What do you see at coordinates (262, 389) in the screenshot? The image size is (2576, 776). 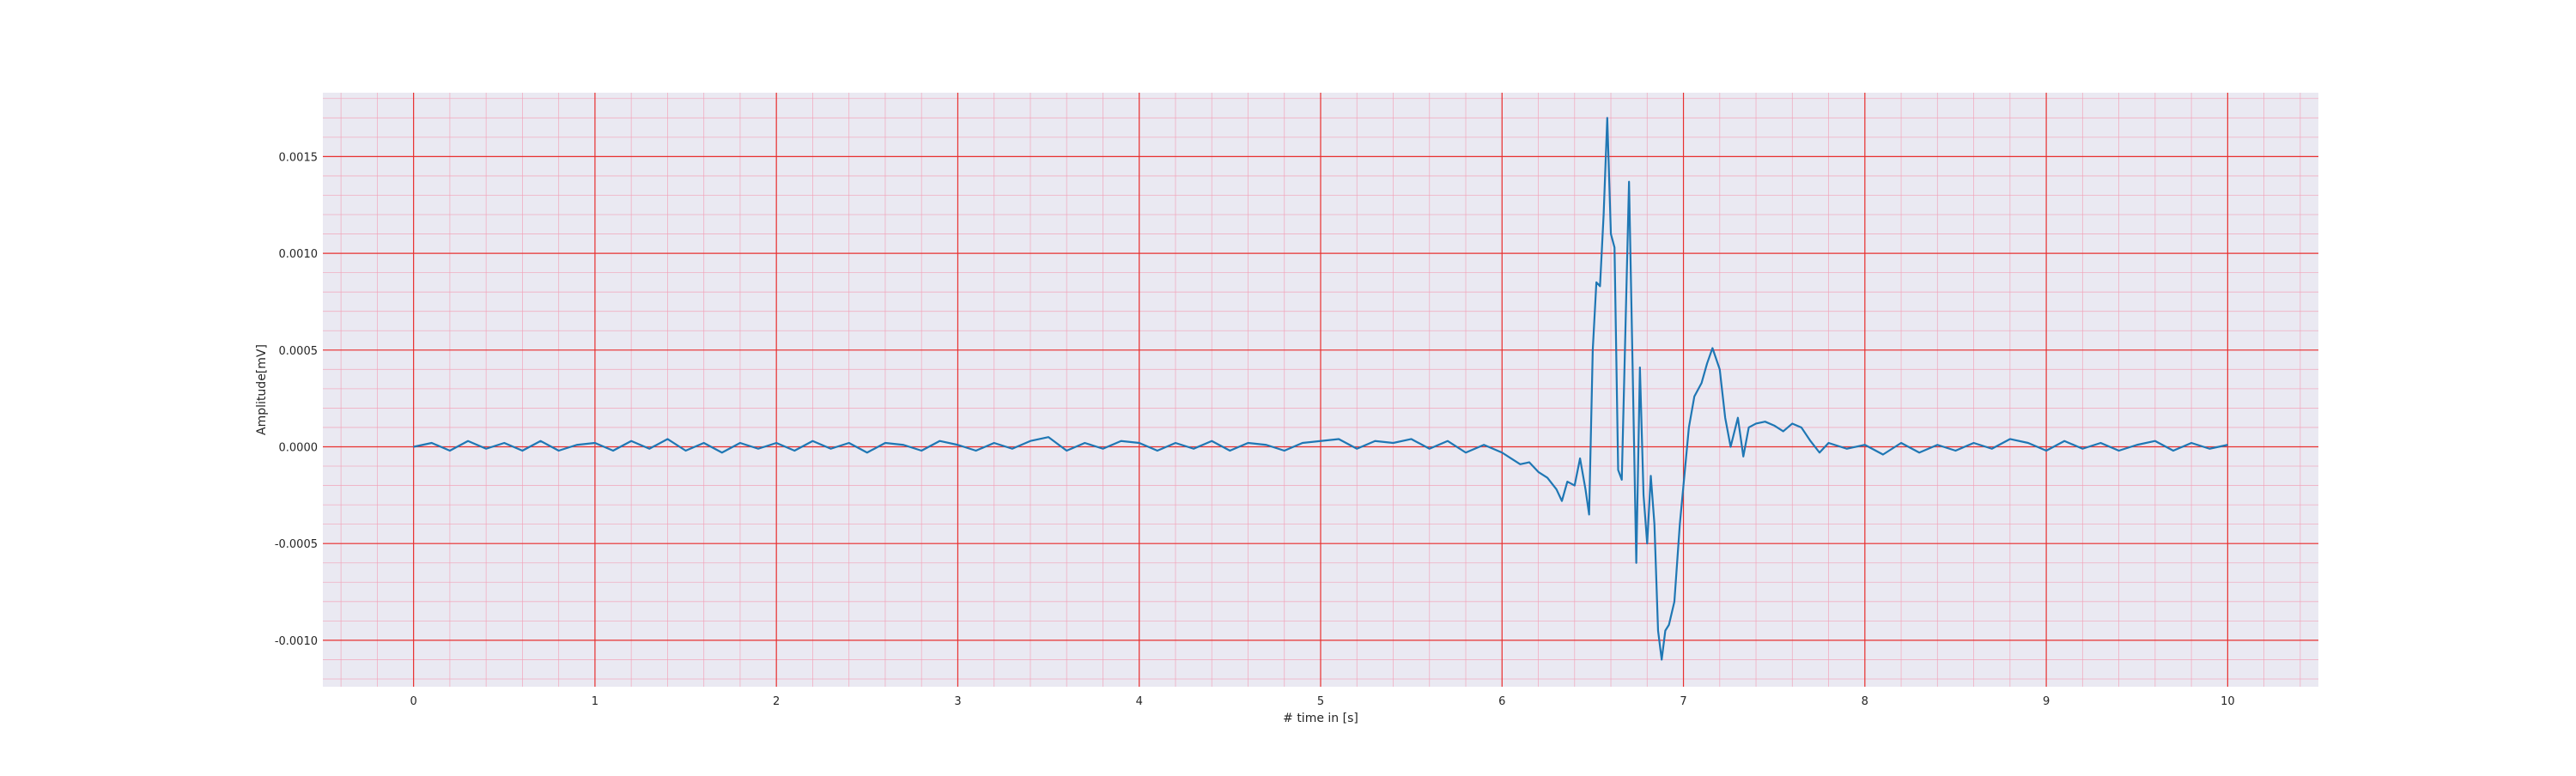 I see `y-axis-label: Amplitude[mV]` at bounding box center [262, 389].